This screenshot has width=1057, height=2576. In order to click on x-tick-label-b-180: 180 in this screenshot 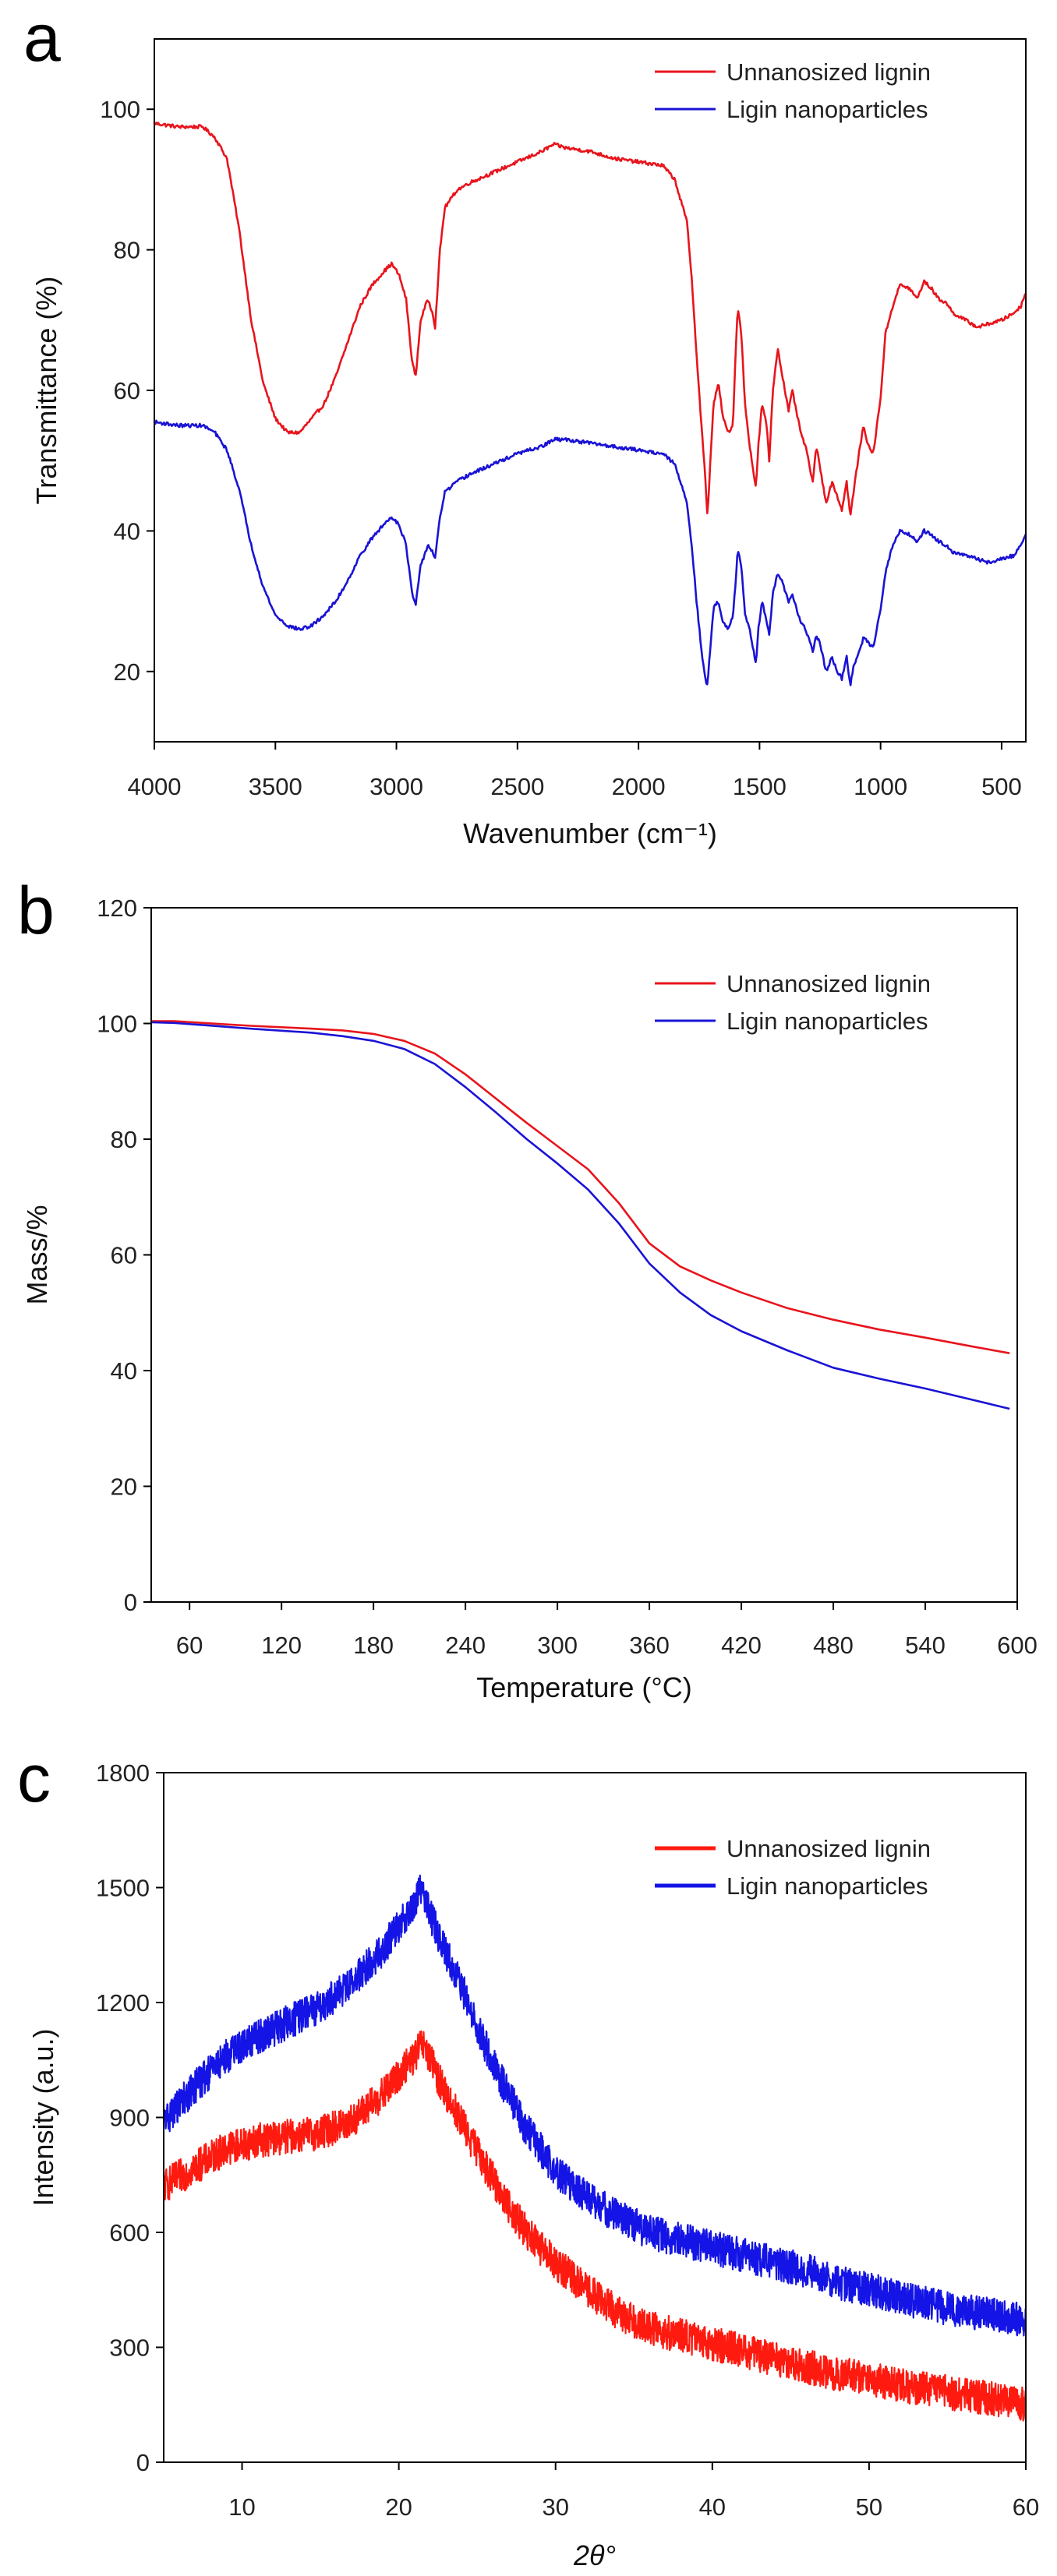, I will do `click(373, 1645)`.